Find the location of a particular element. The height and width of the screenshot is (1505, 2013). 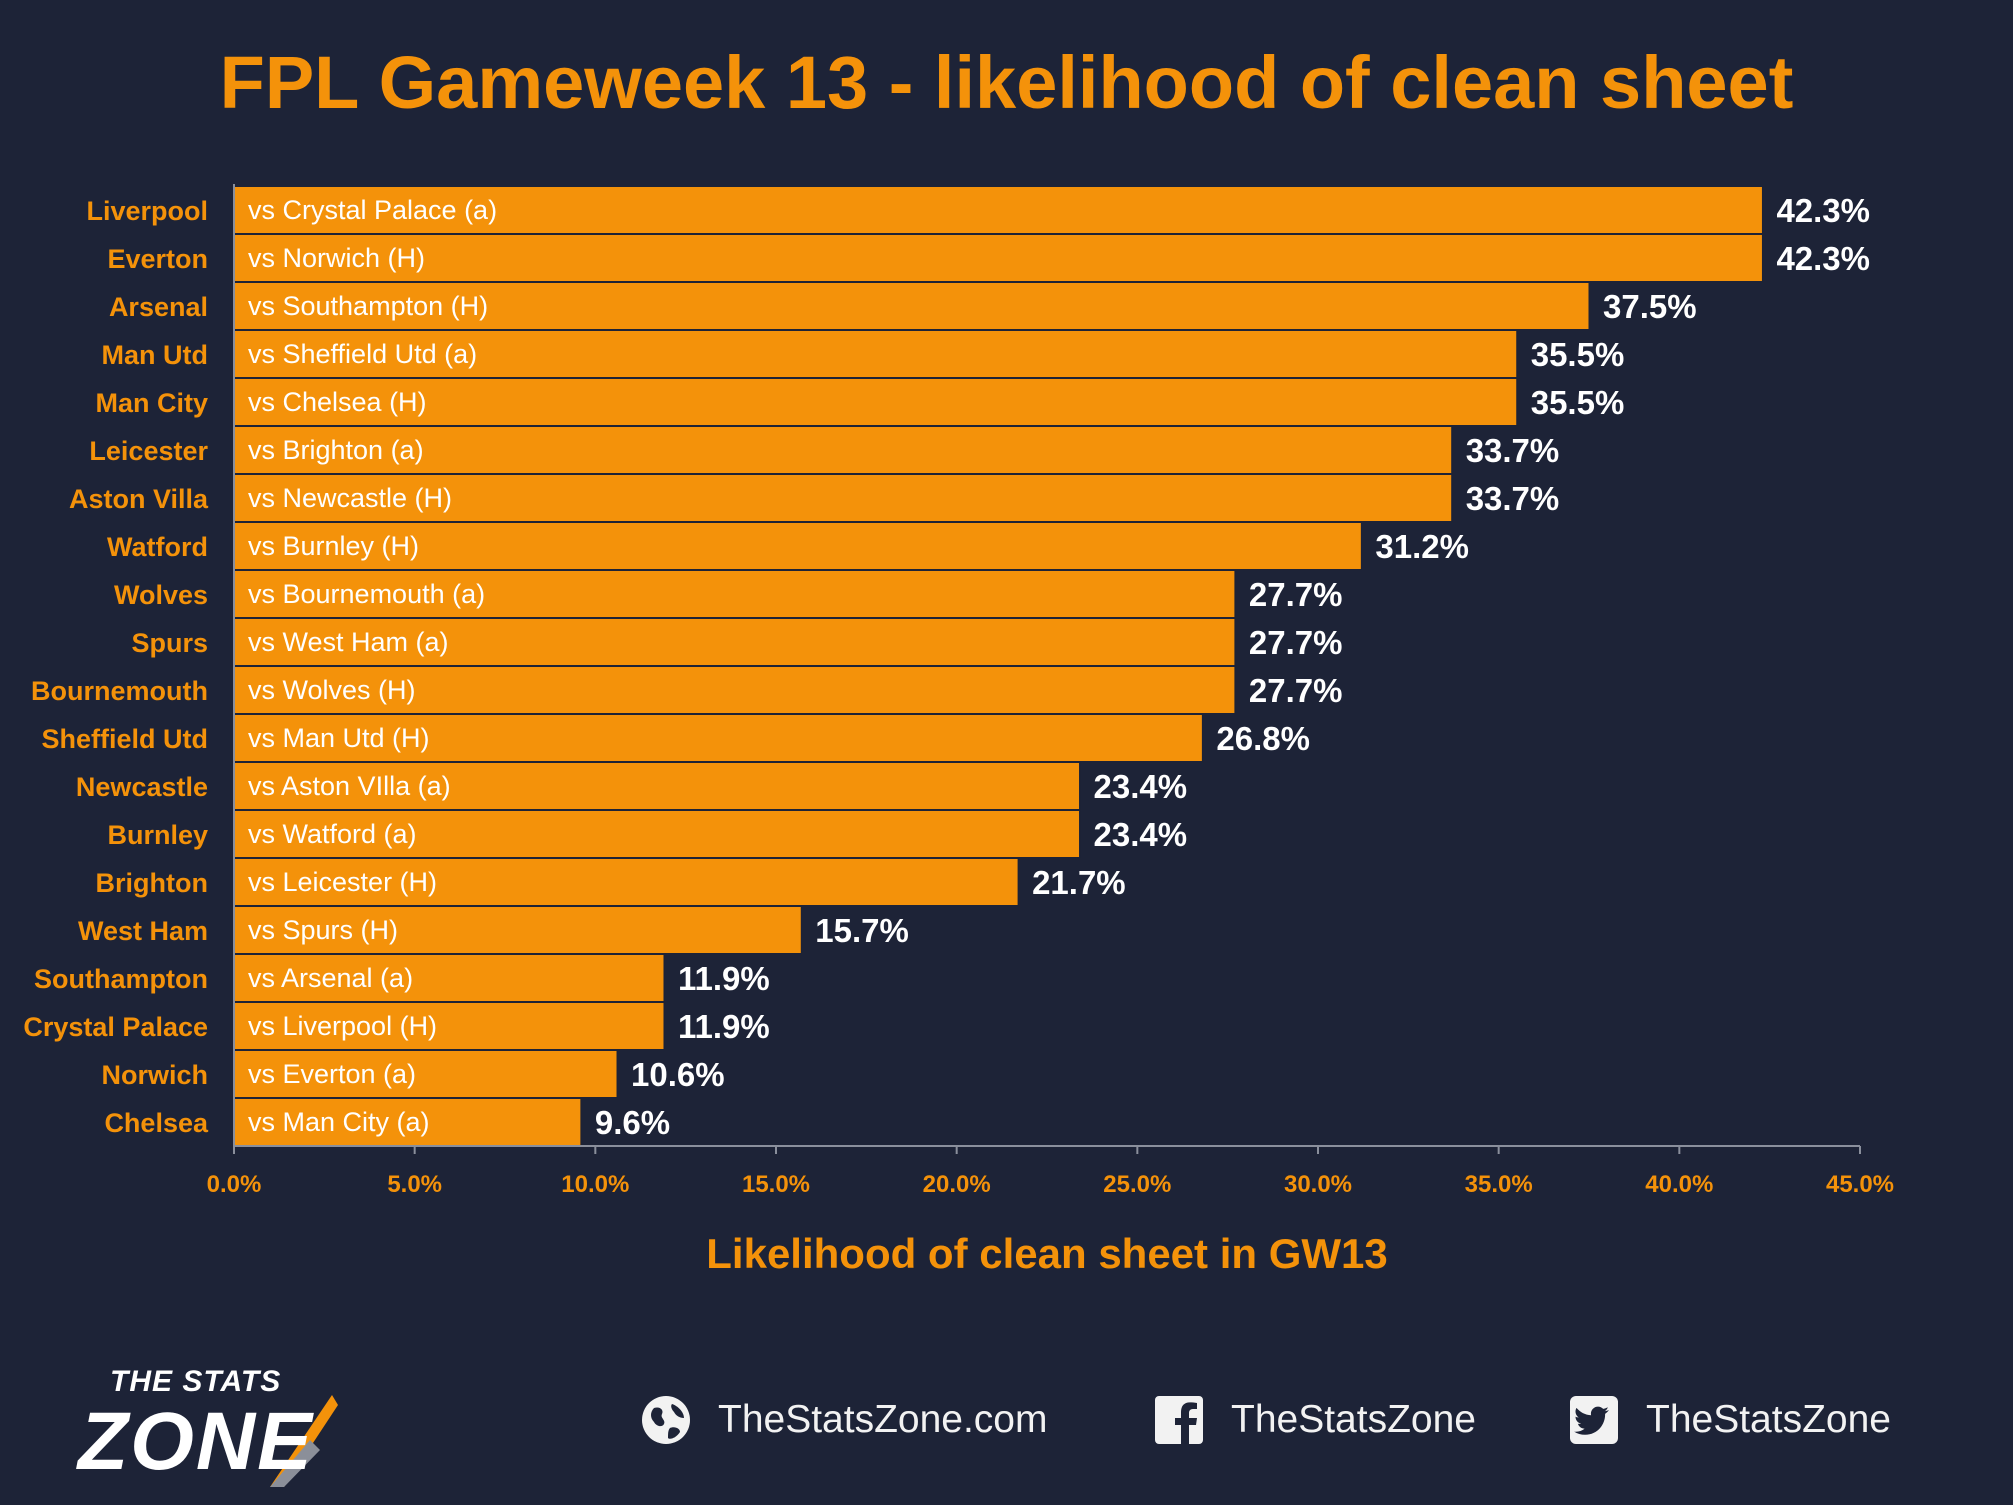

fixture-label: vs Southampton (H) is located at coordinates (368, 306).